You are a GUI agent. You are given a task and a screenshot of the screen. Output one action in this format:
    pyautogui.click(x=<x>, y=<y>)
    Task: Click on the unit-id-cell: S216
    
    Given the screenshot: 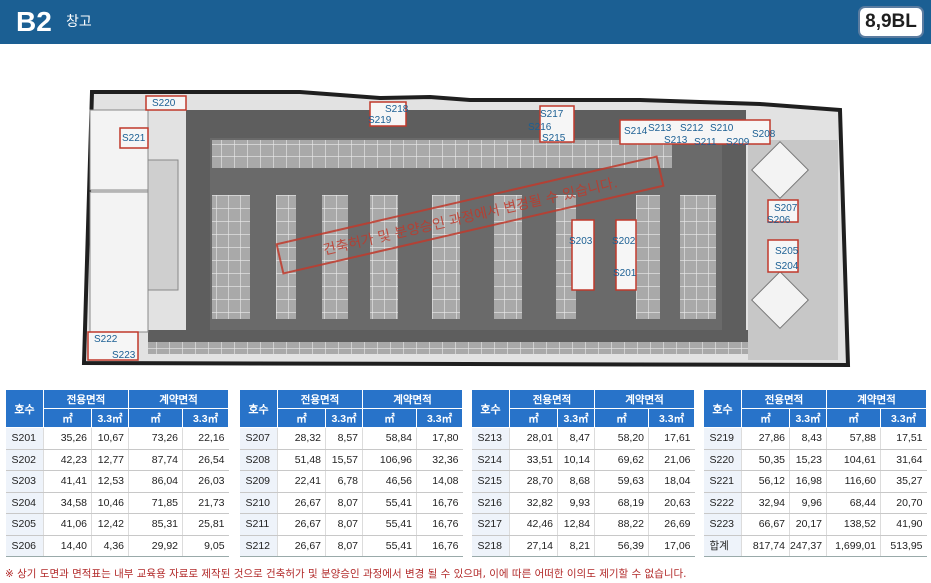 What is the action you would take?
    pyautogui.click(x=490, y=503)
    